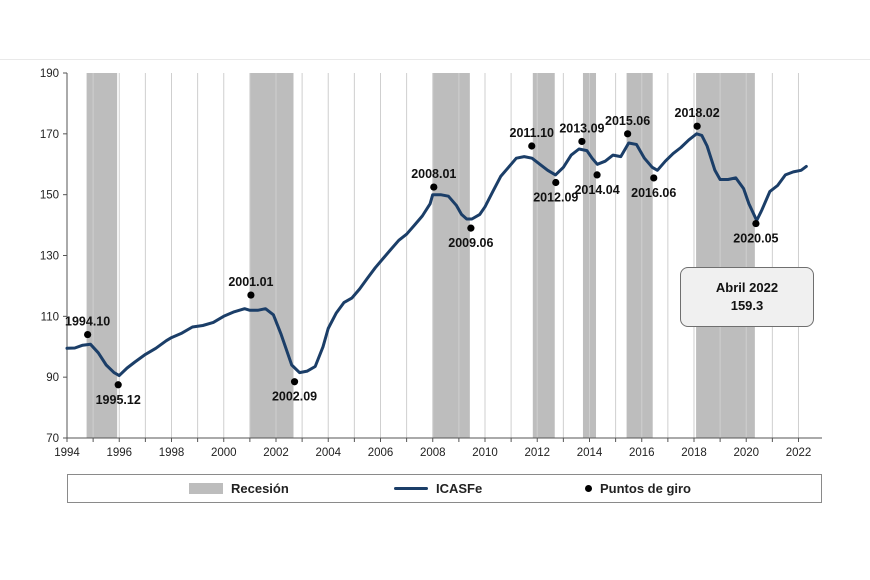 The image size is (870, 580). I want to click on y-tick-label: 190, so click(49, 74).